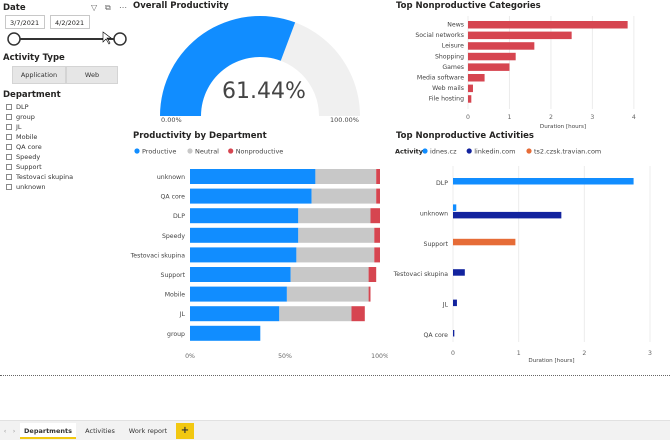 This screenshot has width=670, height=440. I want to click on activity-category-label: JL, so click(445, 305).